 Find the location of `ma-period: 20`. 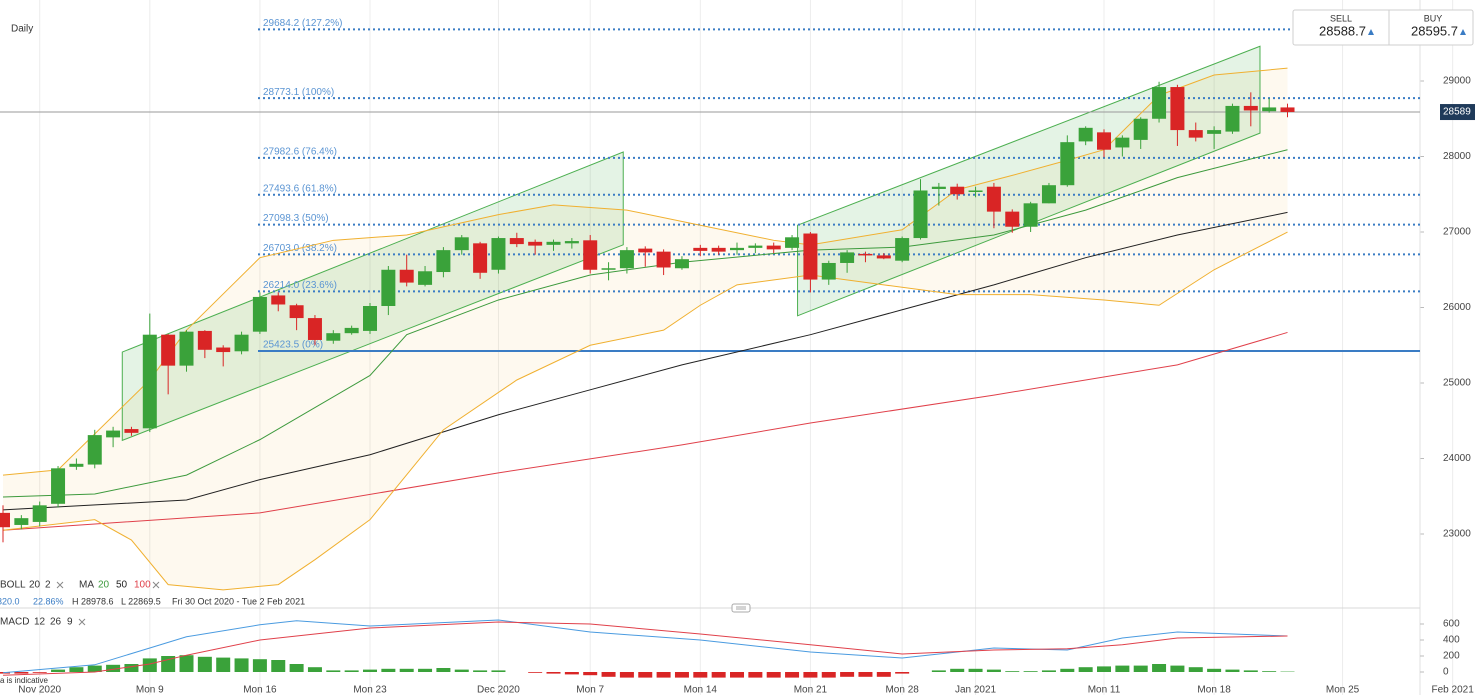

ma-period: 20 is located at coordinates (104, 585).